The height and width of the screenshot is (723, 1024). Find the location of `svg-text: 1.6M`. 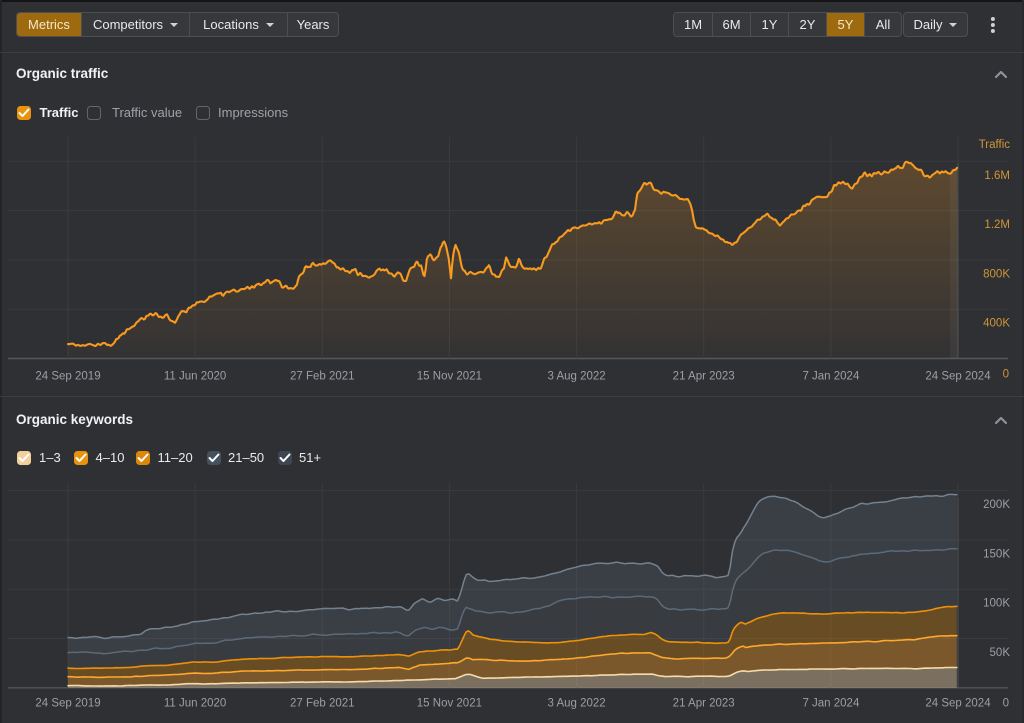

svg-text: 1.6M is located at coordinates (997, 176).